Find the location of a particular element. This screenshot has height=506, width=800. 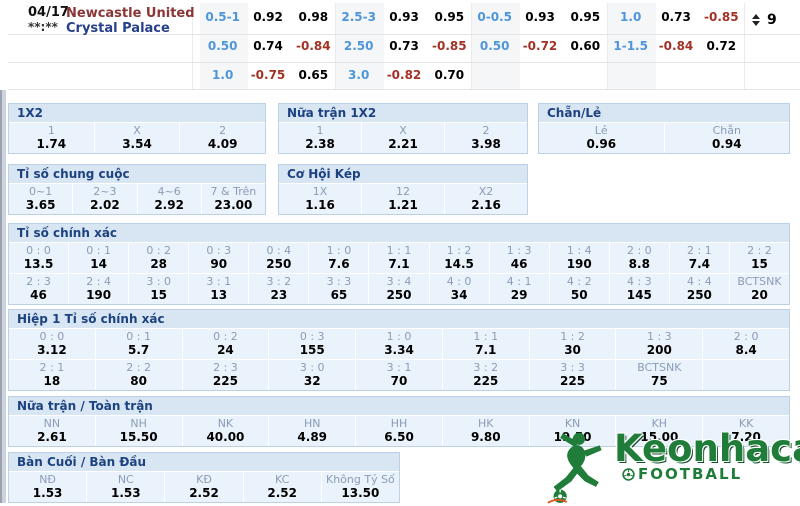

handicap-value: 2.5-3 is located at coordinates (358, 17).